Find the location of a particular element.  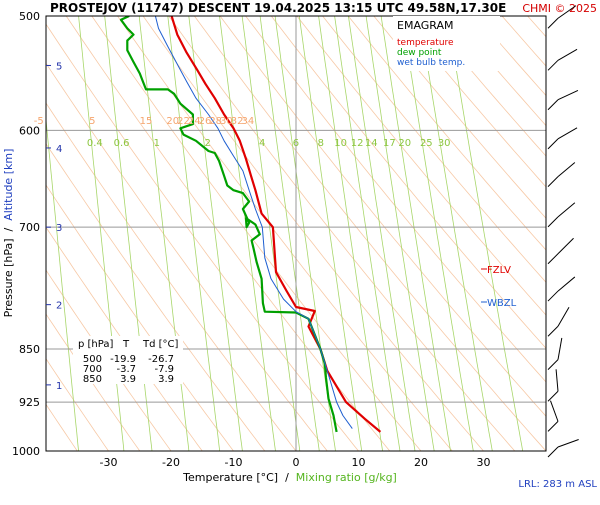

mixing-ratio-label: 4 is located at coordinates (262, 143).